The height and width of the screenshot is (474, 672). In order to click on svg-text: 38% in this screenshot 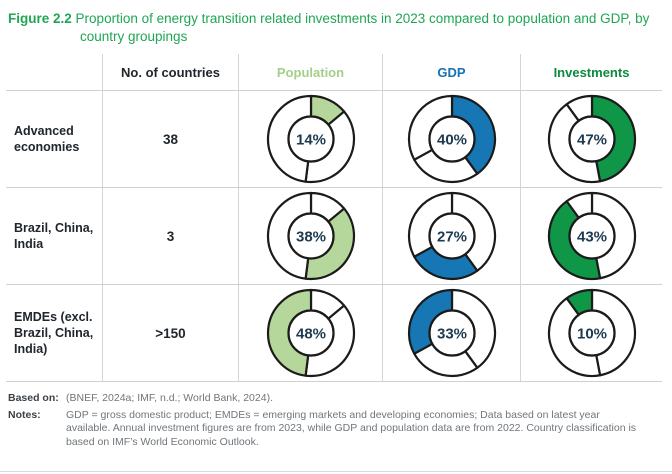, I will do `click(310, 237)`.